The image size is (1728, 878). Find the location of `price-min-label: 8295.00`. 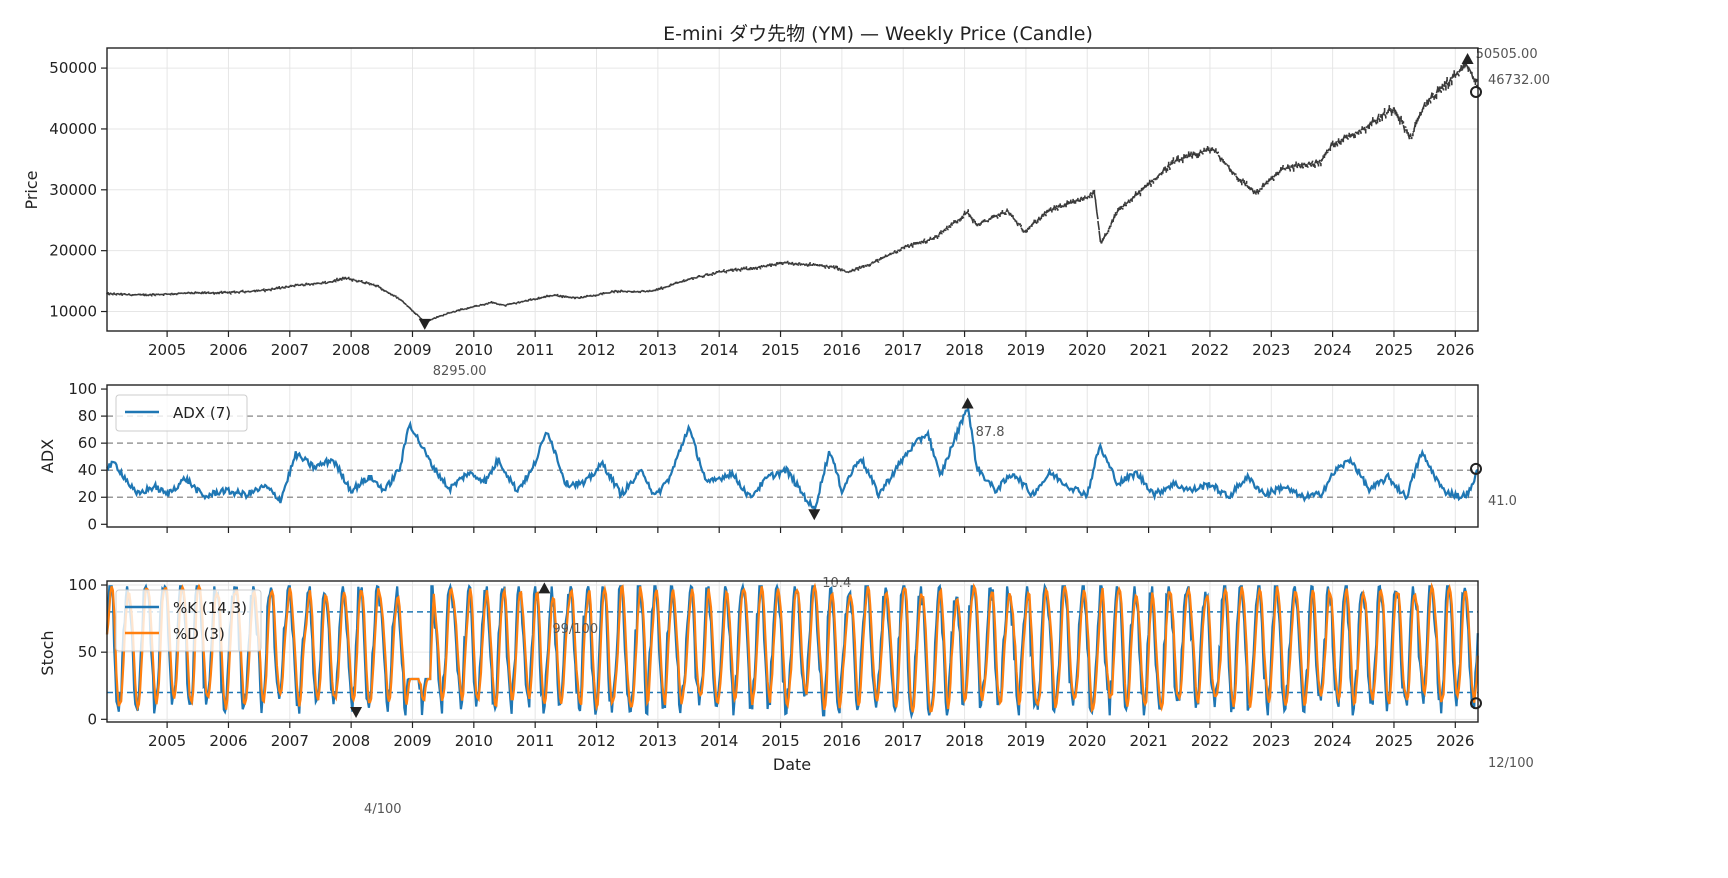

price-min-label: 8295.00 is located at coordinates (460, 371).